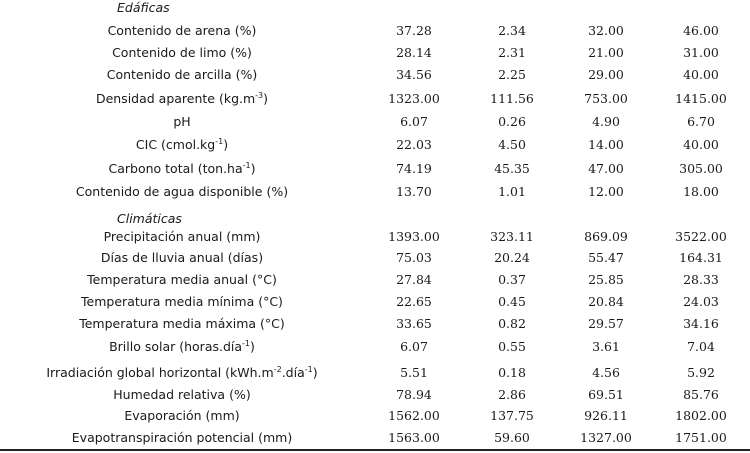 This screenshot has width=750, height=453. I want to click on value-cell: 37.28, so click(414, 30).